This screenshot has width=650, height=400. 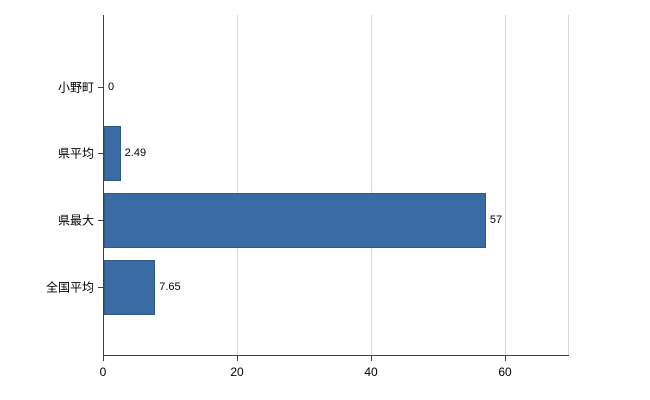 I want to click on x-tick-label: 60, so click(x=505, y=372).